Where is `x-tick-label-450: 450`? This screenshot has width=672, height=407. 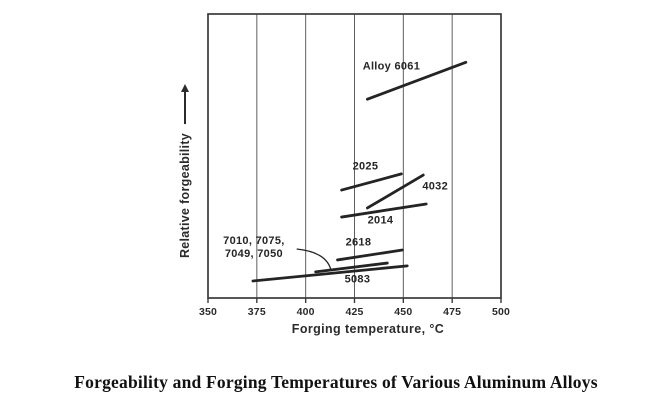 x-tick-label-450: 450 is located at coordinates (403, 312).